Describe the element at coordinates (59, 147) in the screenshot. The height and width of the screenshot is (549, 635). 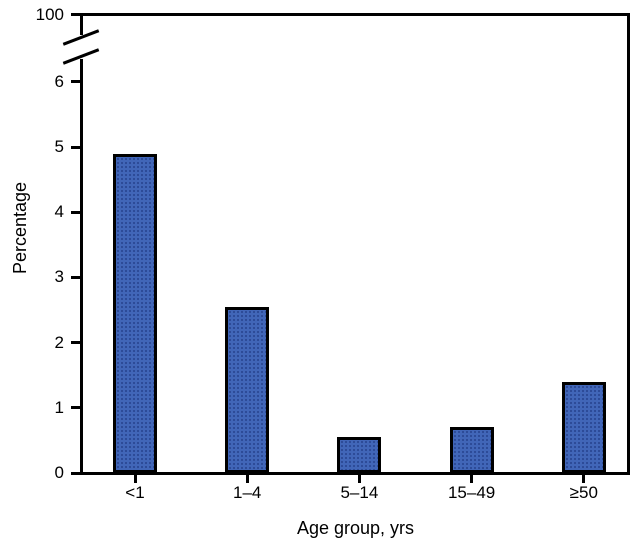
I see `y-tick-label: 5` at that location.